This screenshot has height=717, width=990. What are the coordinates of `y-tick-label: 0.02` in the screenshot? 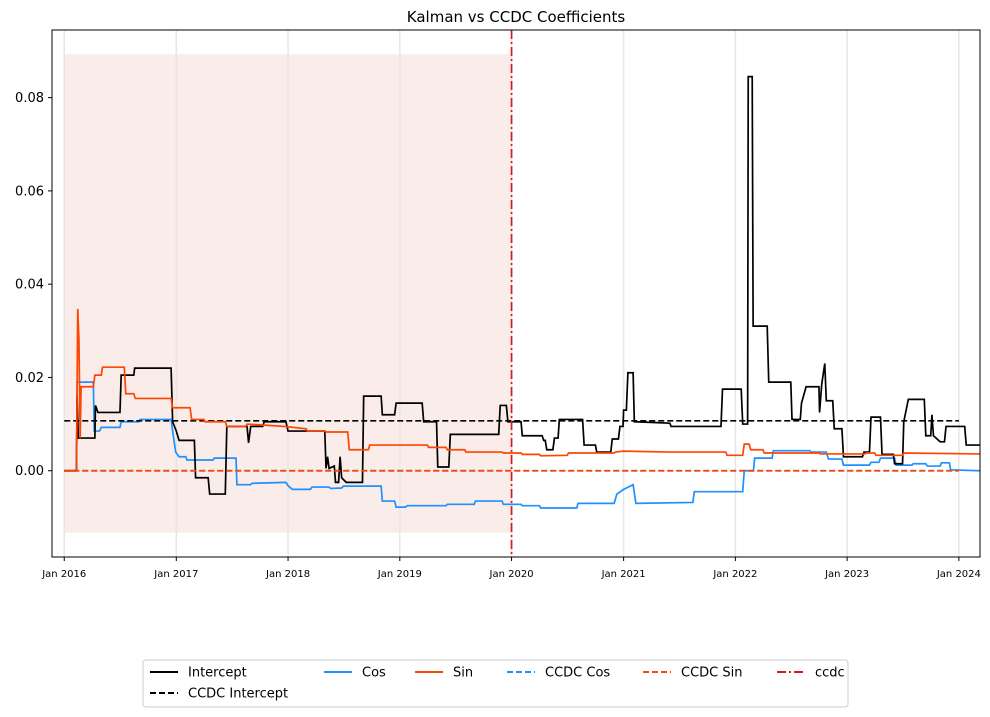 It's located at (29, 378).